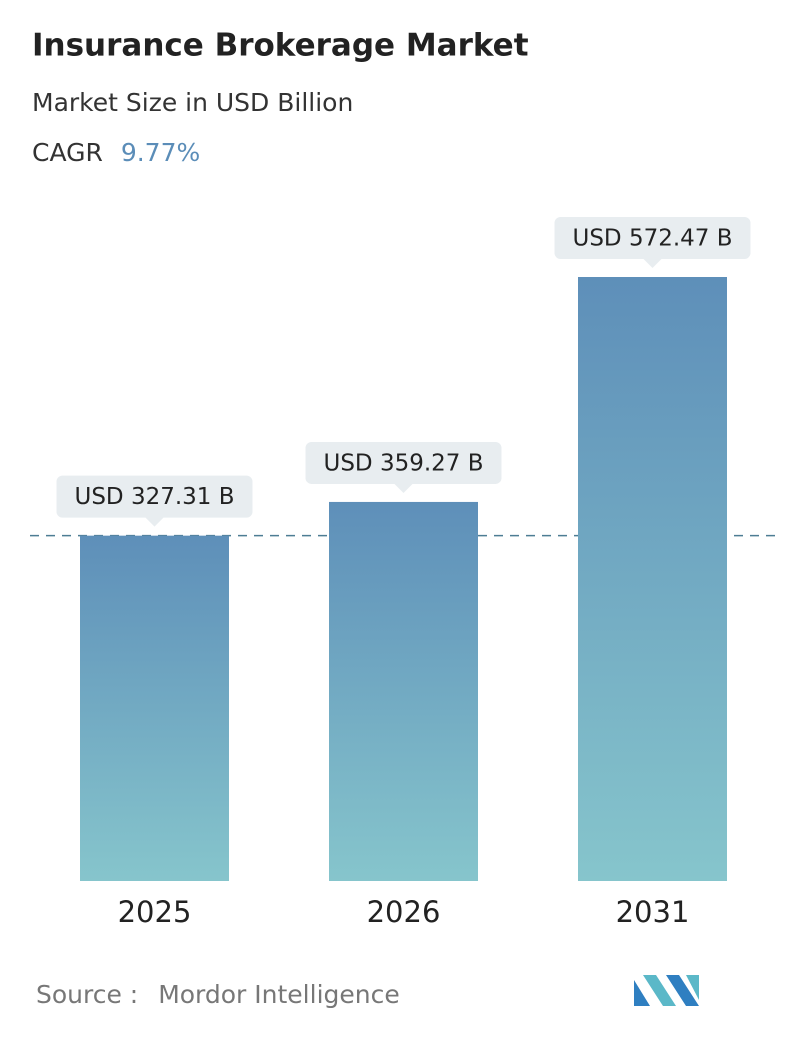  What do you see at coordinates (279, 994) in the screenshot?
I see `source-name: Mordor Intelligence` at bounding box center [279, 994].